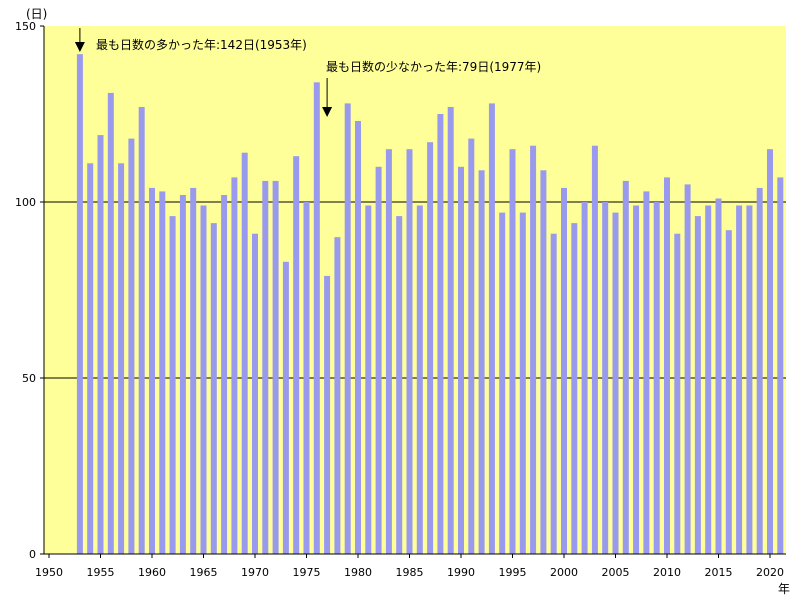 This screenshot has width=800, height=600. What do you see at coordinates (307, 572) in the screenshot?
I see `x-tick-label: 1975` at bounding box center [307, 572].